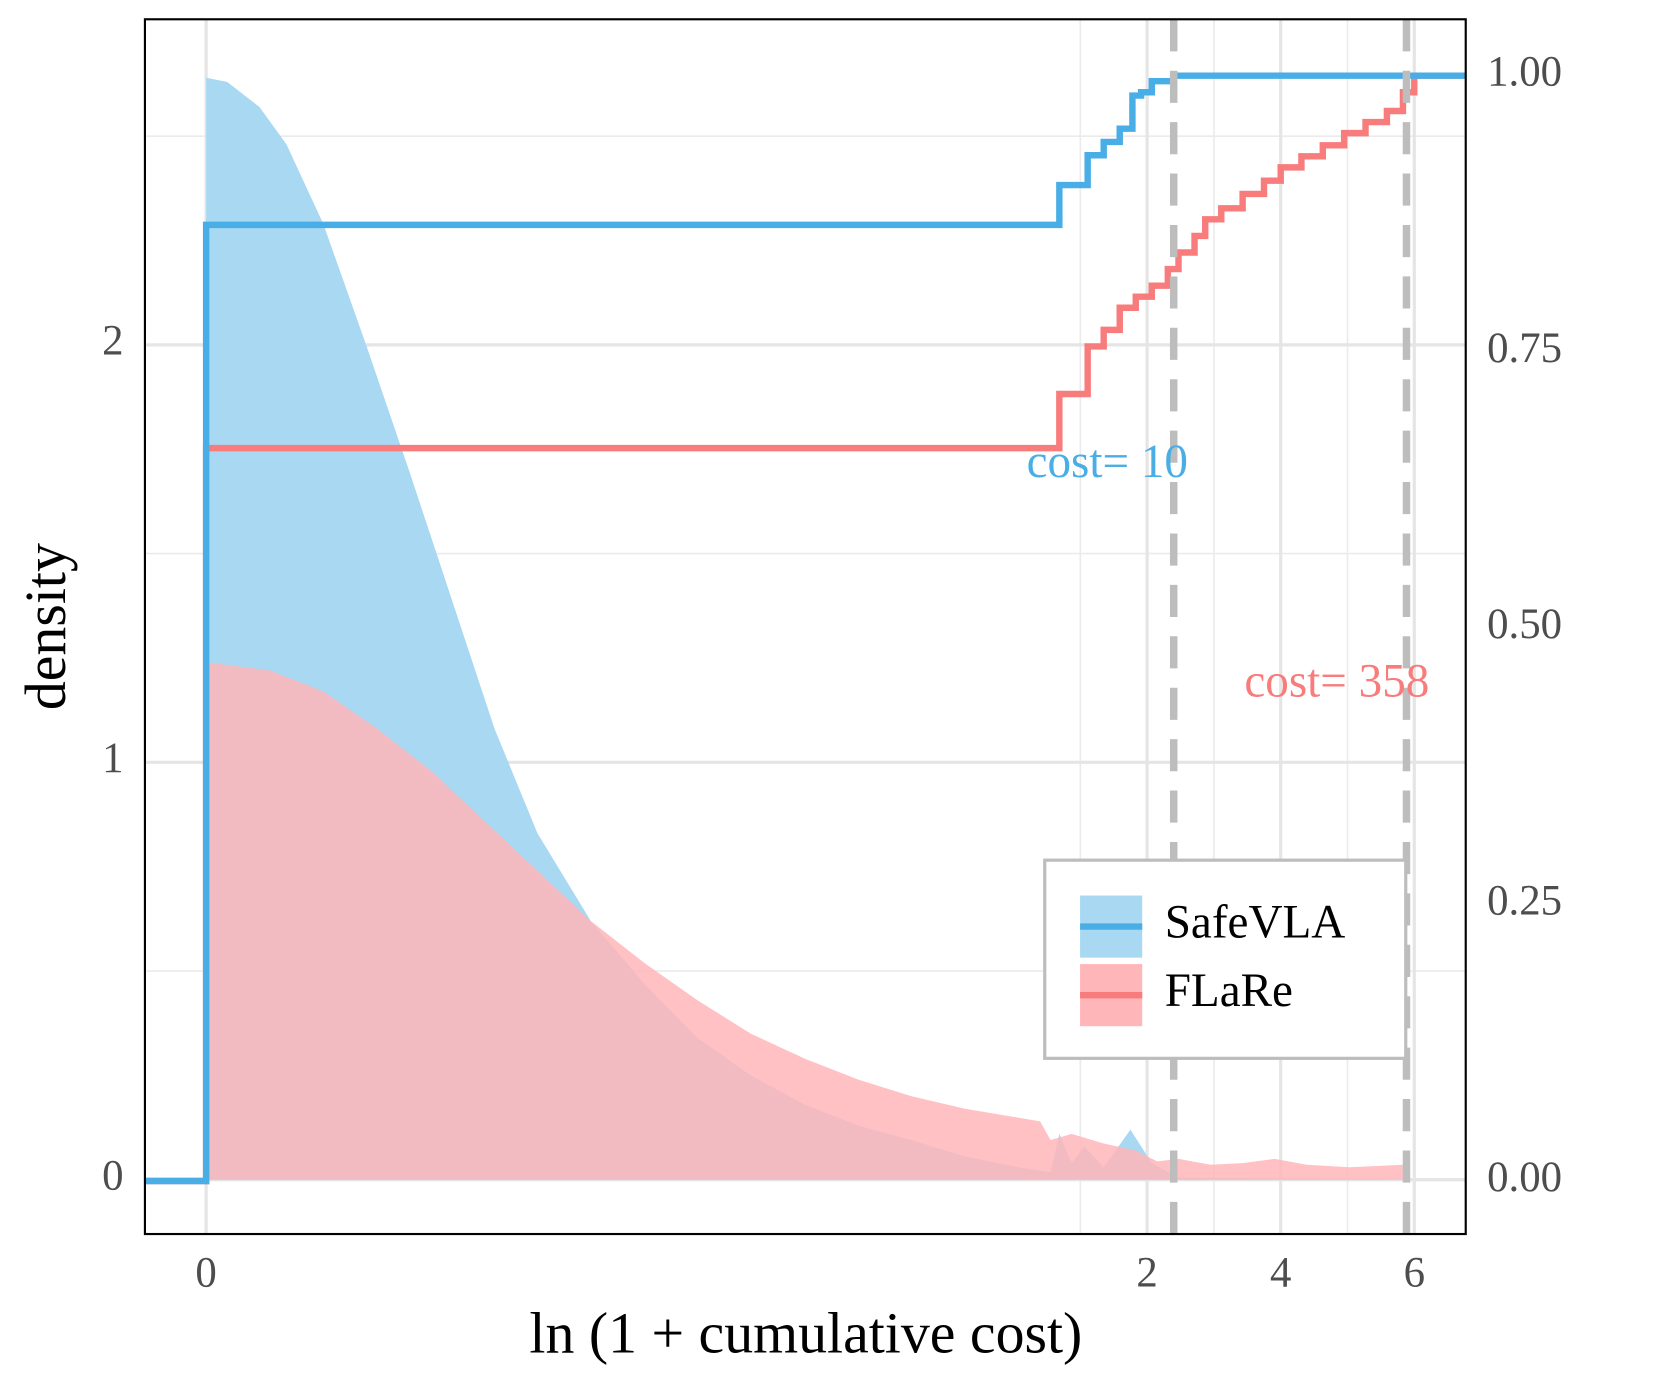  What do you see at coordinates (1524, 1177) in the screenshot?
I see `y2-tick-label: 0.00` at bounding box center [1524, 1177].